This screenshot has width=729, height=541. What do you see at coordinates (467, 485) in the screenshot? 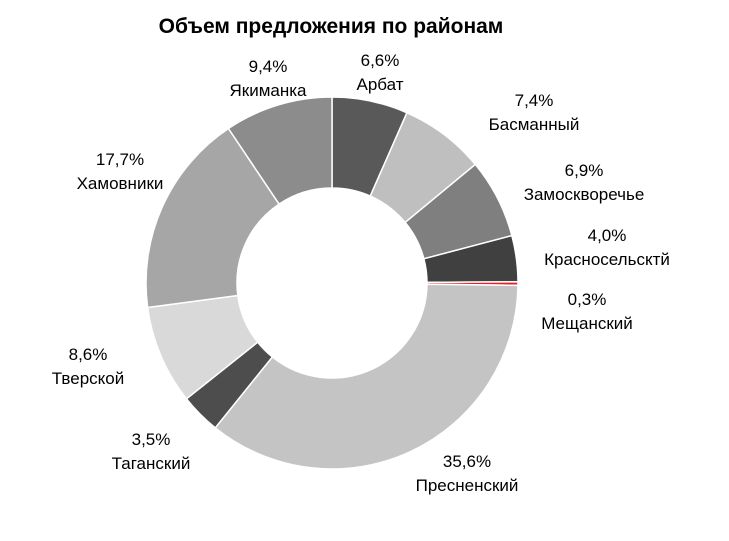
I see `slice-name-label: Пресненский` at bounding box center [467, 485].